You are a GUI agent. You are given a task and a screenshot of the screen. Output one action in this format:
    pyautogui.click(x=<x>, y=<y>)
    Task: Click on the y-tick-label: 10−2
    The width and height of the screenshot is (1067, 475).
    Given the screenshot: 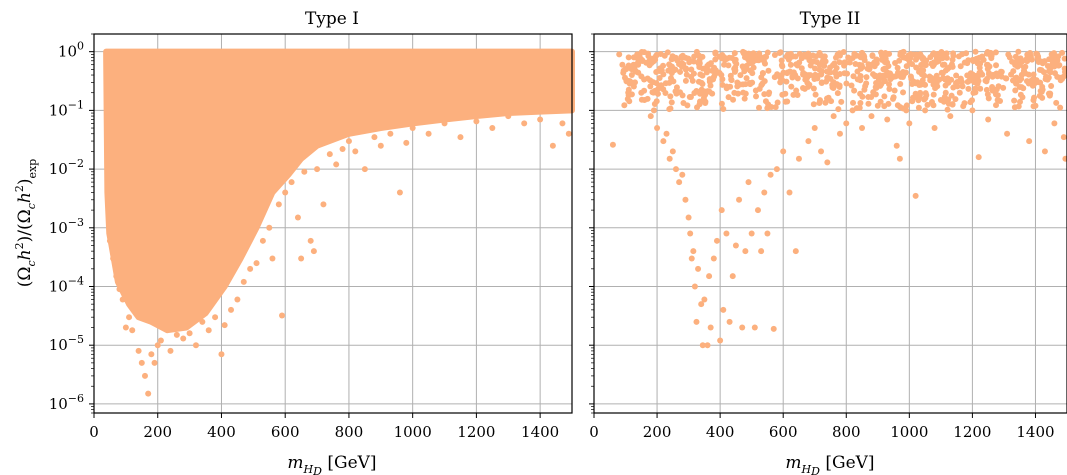 What is the action you would take?
    pyautogui.click(x=66, y=167)
    